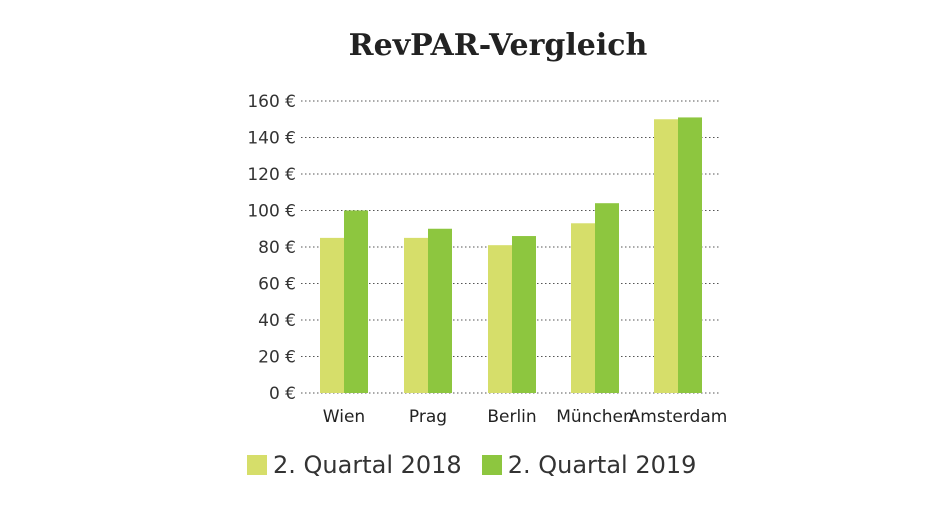 The image size is (950, 511). I want to click on legend-item-2019: 2. Quartal 2019, so click(589, 465).